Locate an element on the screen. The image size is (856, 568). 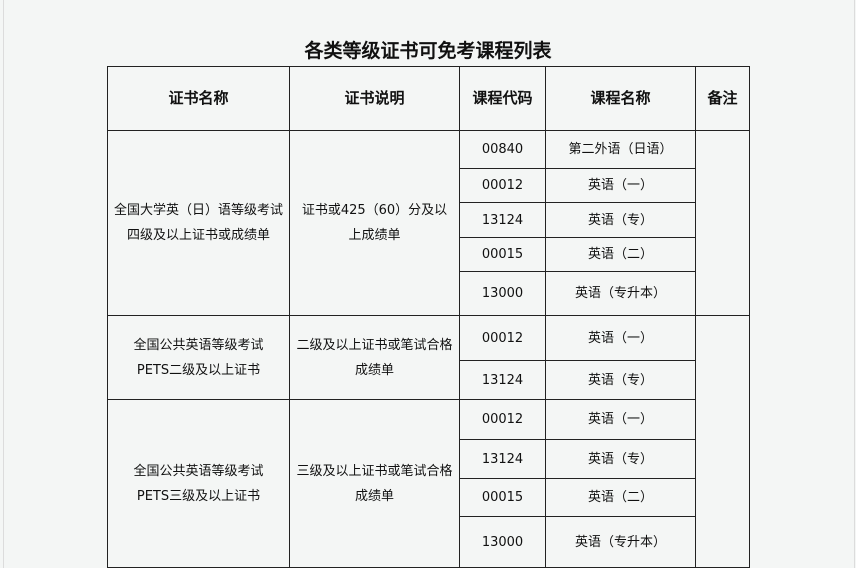
course-name-cell: 第二外语（日语） is located at coordinates (620, 149).